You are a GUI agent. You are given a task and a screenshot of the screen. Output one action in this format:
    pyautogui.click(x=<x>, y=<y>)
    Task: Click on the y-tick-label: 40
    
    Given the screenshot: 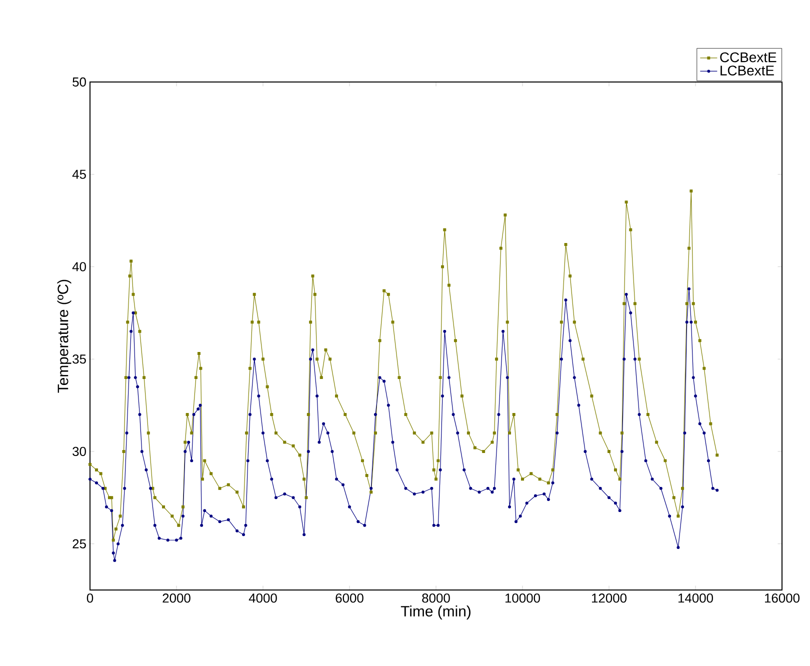 What is the action you would take?
    pyautogui.click(x=79, y=267)
    